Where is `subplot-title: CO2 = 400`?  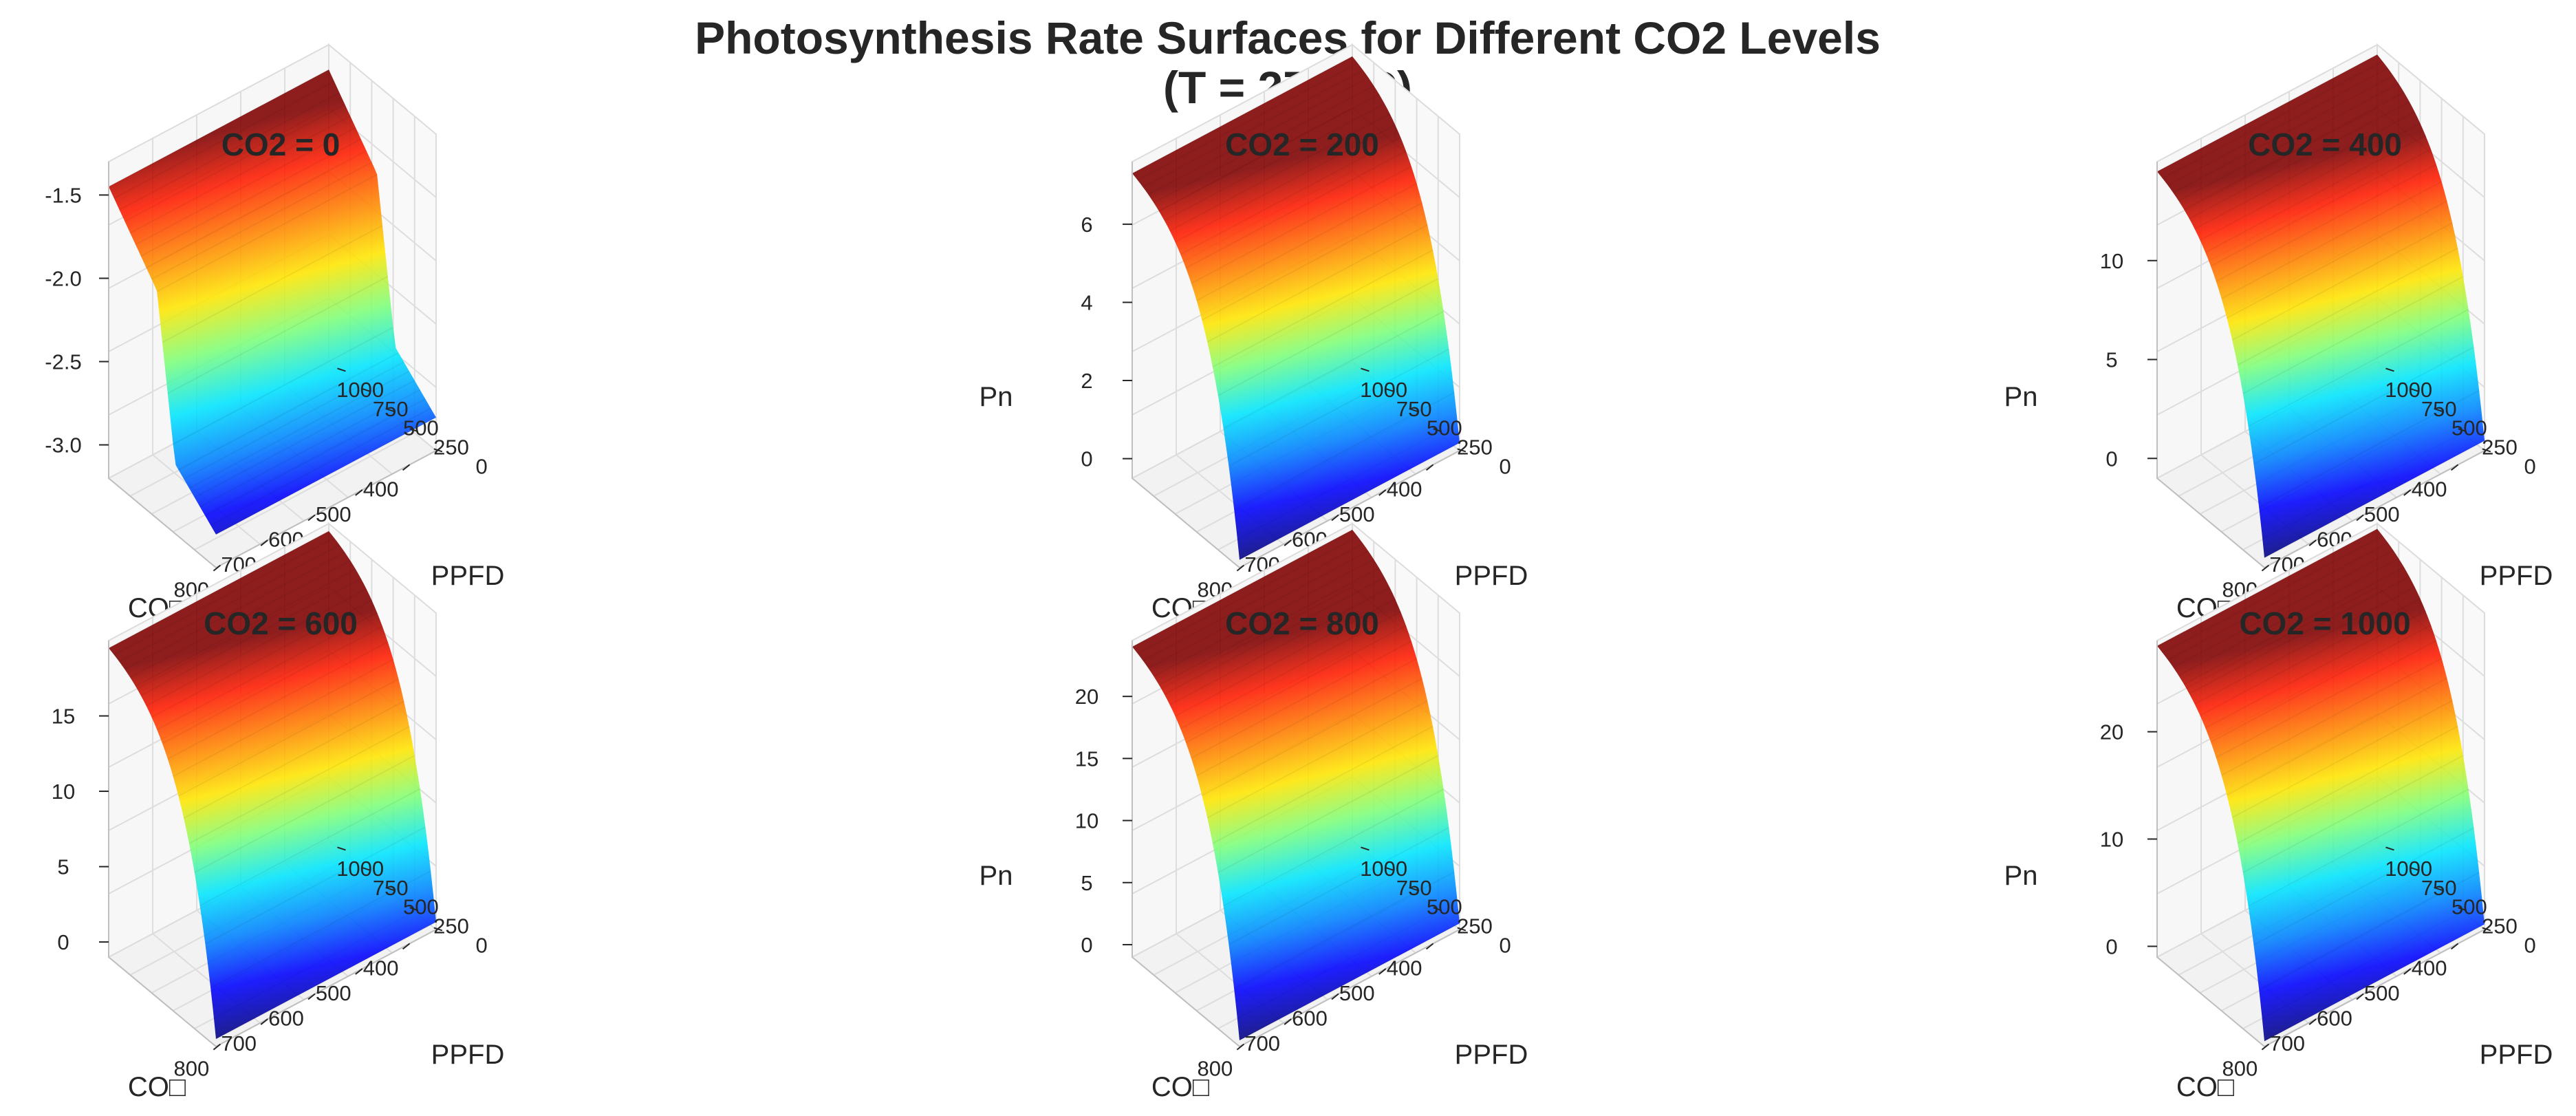 subplot-title: CO2 = 400 is located at coordinates (2325, 144).